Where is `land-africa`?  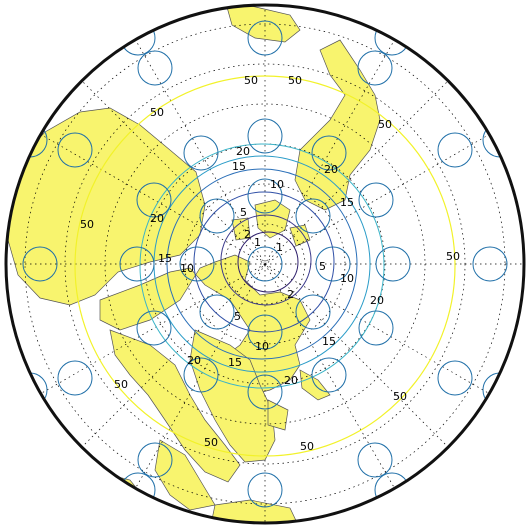 land-africa is located at coordinates (106, 206).